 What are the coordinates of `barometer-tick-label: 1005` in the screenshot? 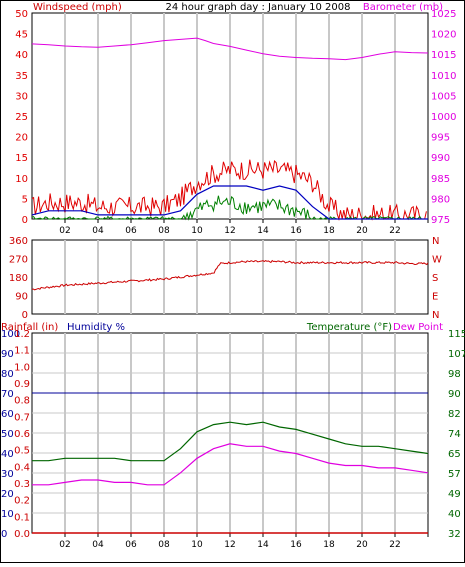 It's located at (443, 96).